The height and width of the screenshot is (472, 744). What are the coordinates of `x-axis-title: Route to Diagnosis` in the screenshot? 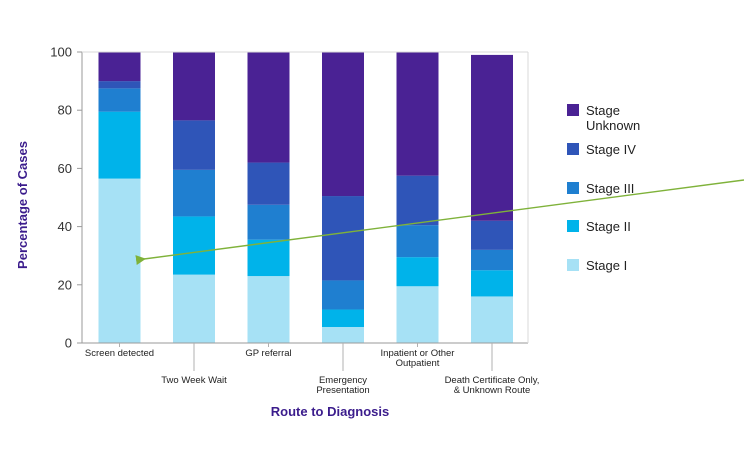 It's located at (330, 411).